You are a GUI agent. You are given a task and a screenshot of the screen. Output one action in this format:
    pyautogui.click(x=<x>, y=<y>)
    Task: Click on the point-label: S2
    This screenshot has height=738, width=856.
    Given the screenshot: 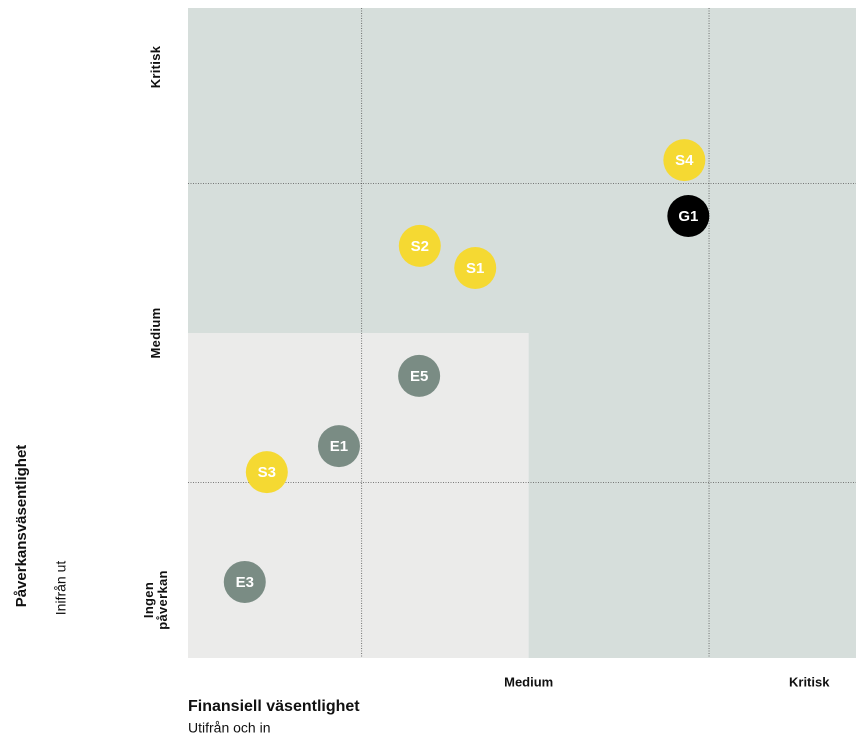 What is the action you would take?
    pyautogui.click(x=420, y=246)
    